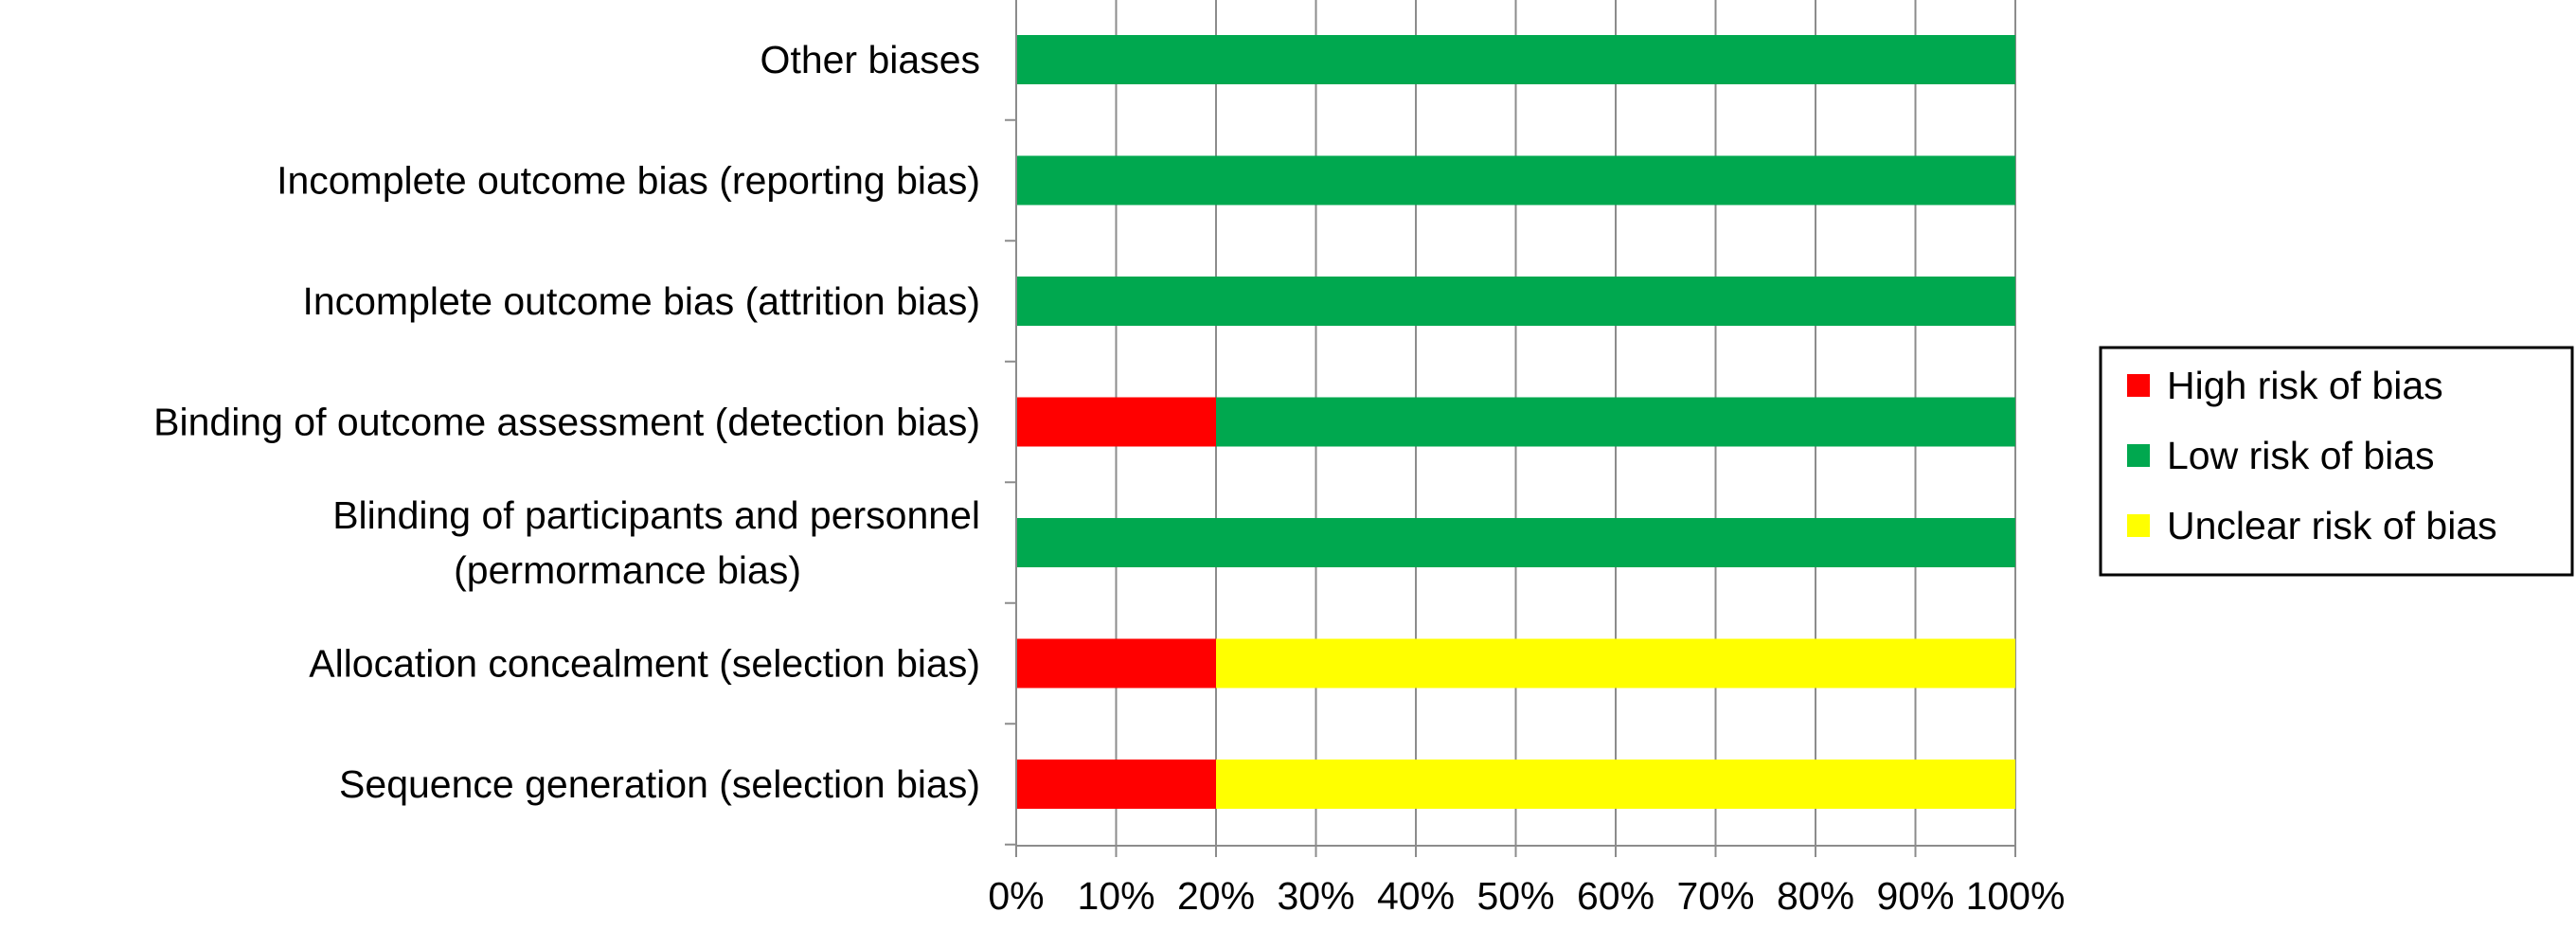  What do you see at coordinates (1815, 896) in the screenshot?
I see `x-tick-label: 80%` at bounding box center [1815, 896].